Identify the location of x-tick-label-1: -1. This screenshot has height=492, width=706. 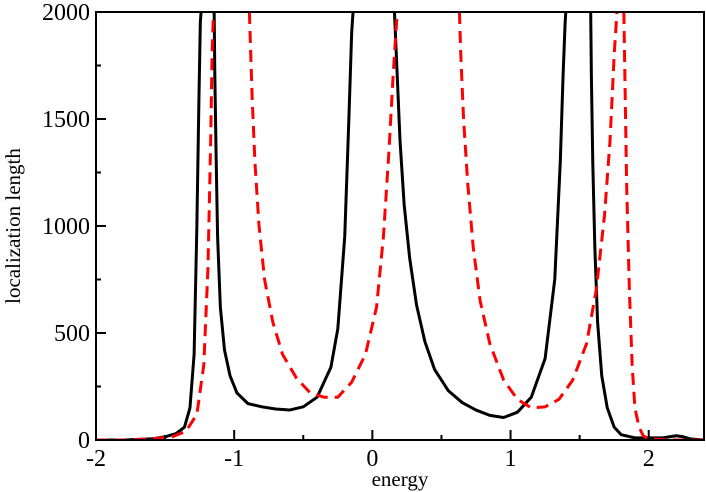
(234, 459).